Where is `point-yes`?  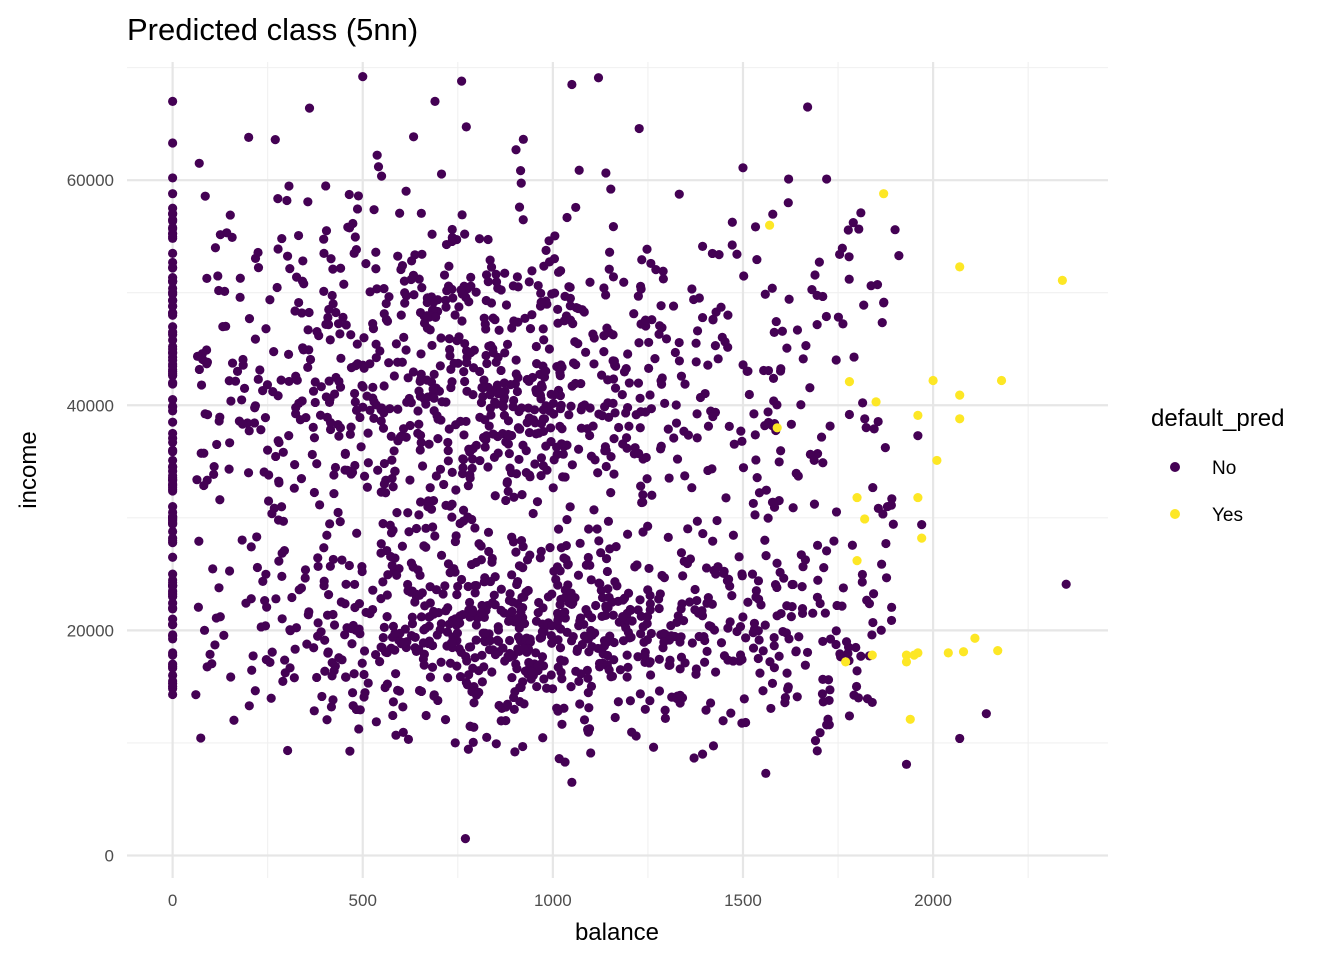 point-yes is located at coordinates (937, 460).